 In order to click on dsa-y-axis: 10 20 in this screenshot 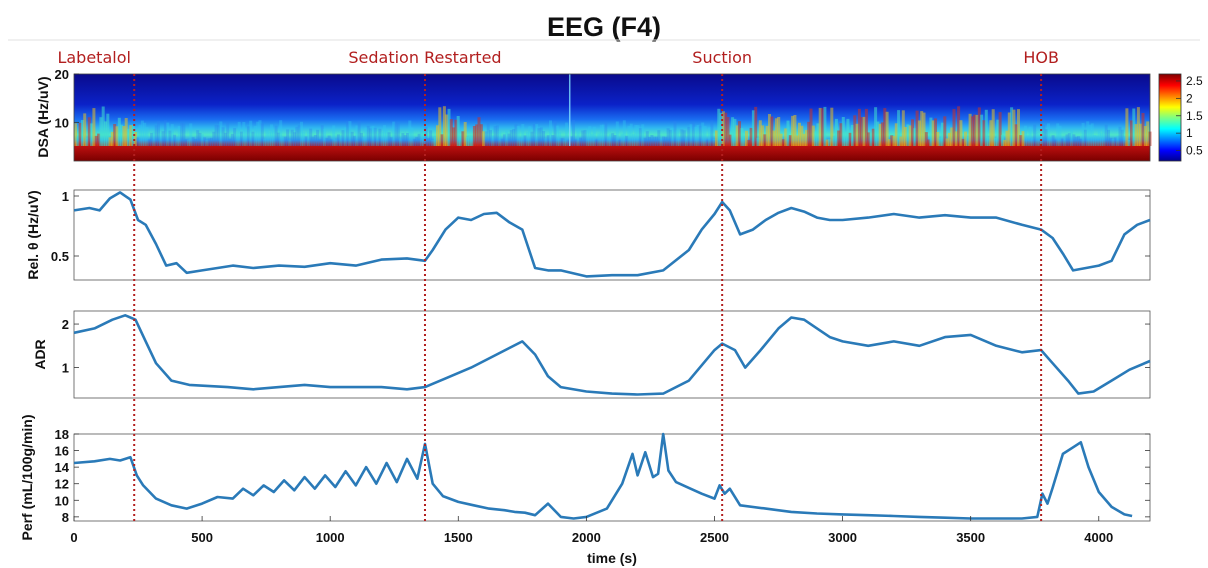, I will do `click(67, 98)`.